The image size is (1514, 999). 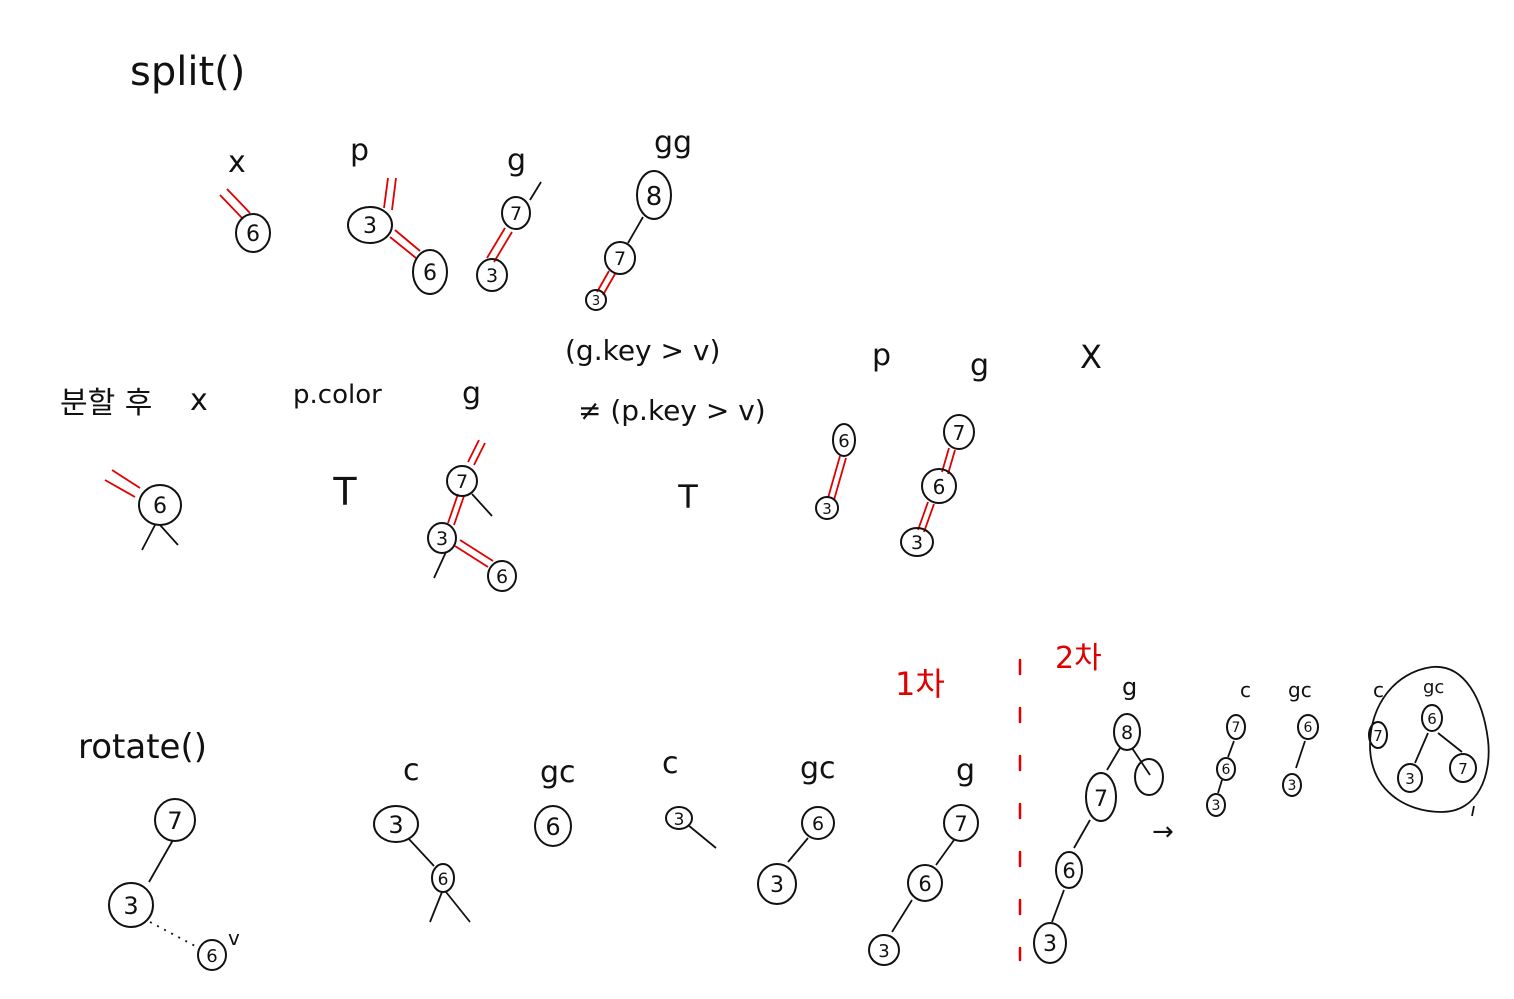 What do you see at coordinates (1149, 777) in the screenshot?
I see `tree-node` at bounding box center [1149, 777].